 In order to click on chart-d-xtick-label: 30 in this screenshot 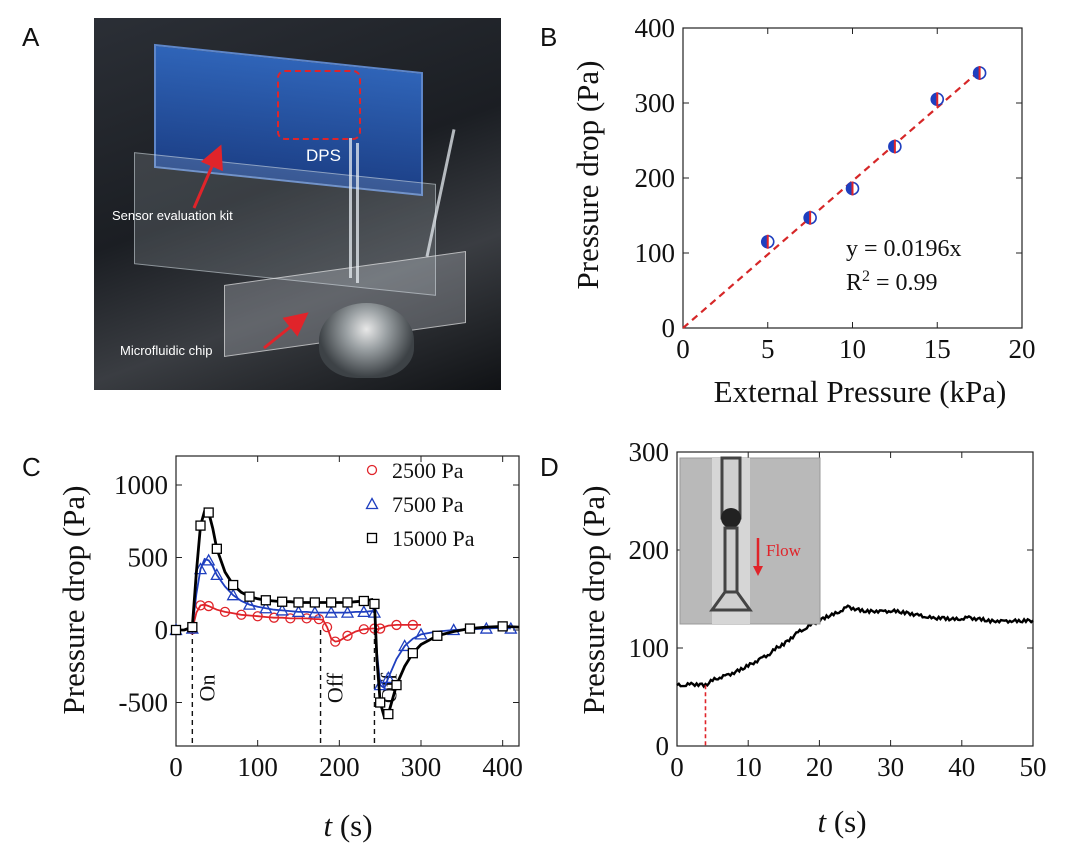, I will do `click(890, 767)`.